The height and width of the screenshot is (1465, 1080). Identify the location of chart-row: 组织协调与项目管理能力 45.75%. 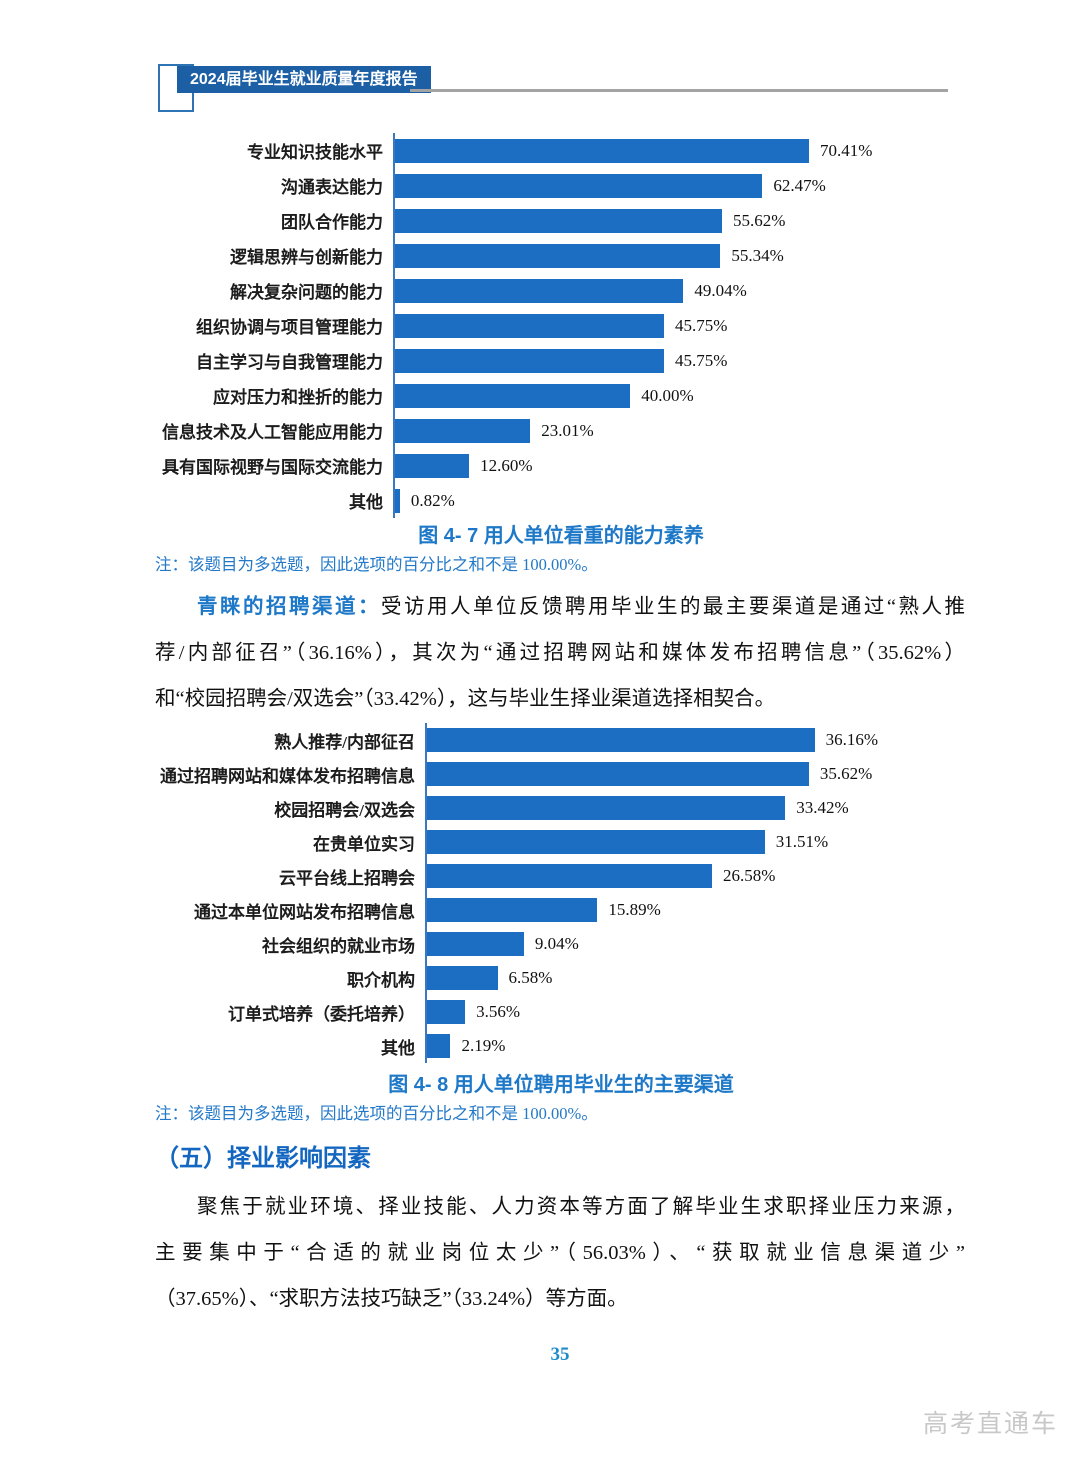
(561, 325).